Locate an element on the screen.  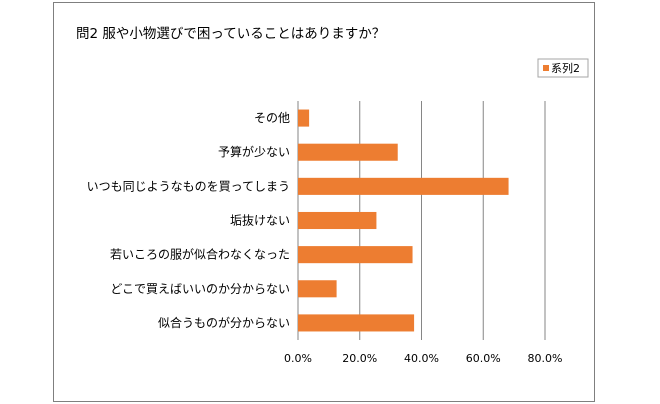
category-label: 若いころの服が似合わなくなった is located at coordinates (200, 254).